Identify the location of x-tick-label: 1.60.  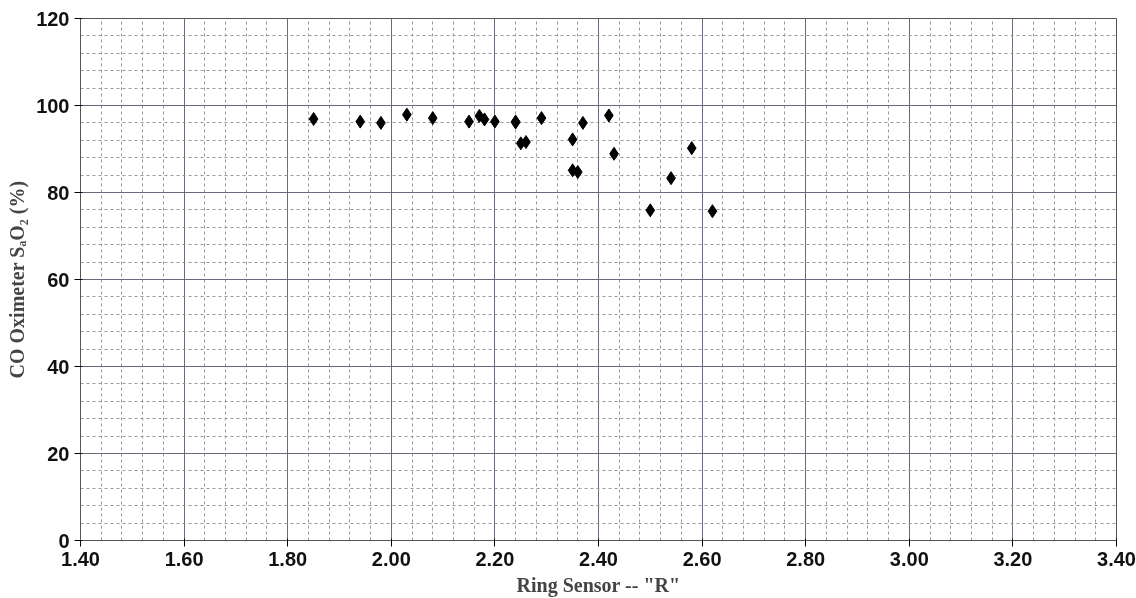
(184, 558).